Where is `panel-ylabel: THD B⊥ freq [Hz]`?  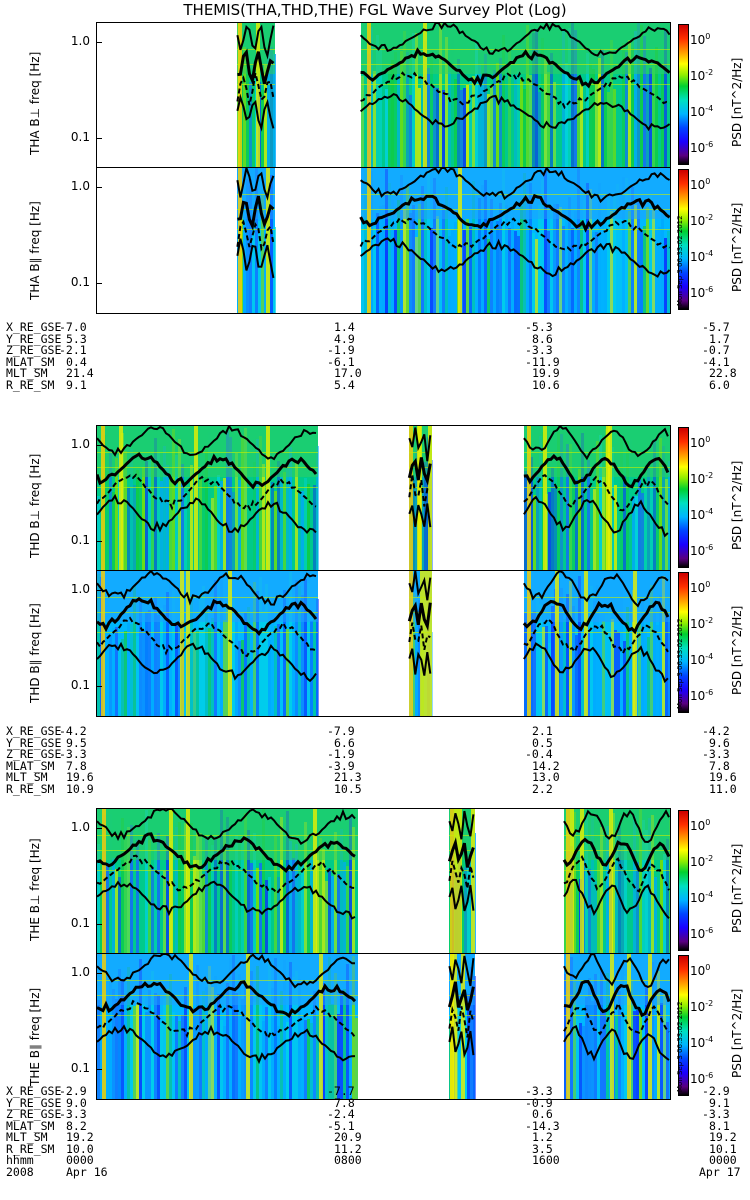 panel-ylabel: THD B⊥ freq [Hz] is located at coordinates (35, 505).